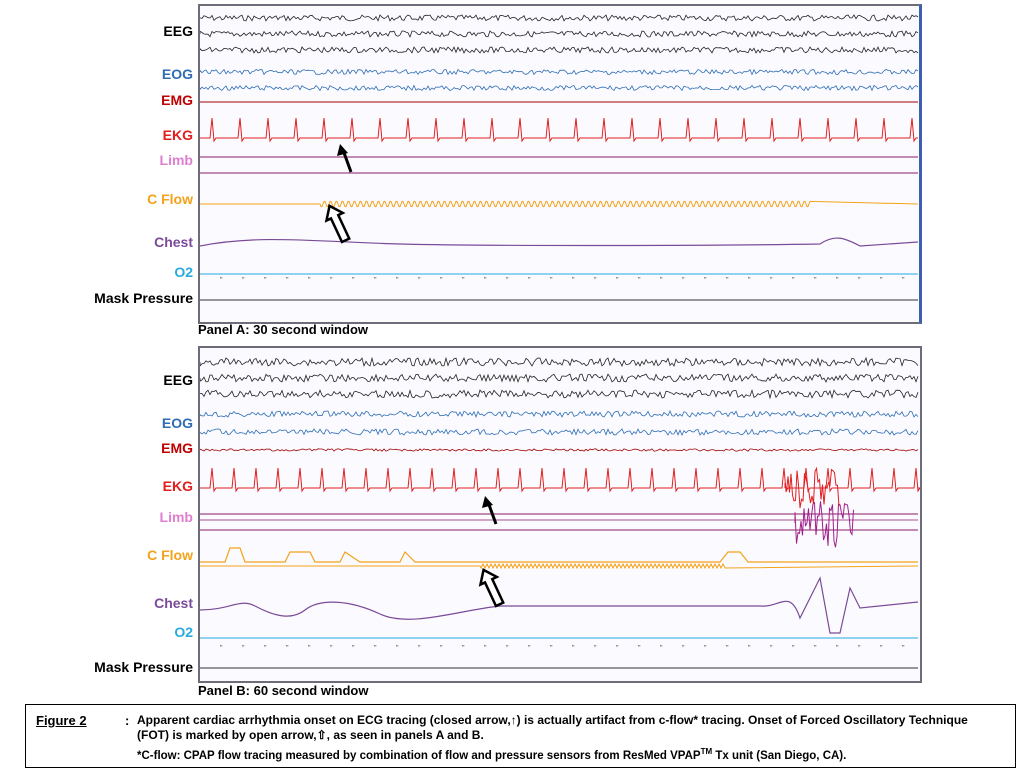 This screenshot has width=1027, height=772. Describe the element at coordinates (177, 135) in the screenshot. I see `panelA-label-ekg: EKG` at that location.